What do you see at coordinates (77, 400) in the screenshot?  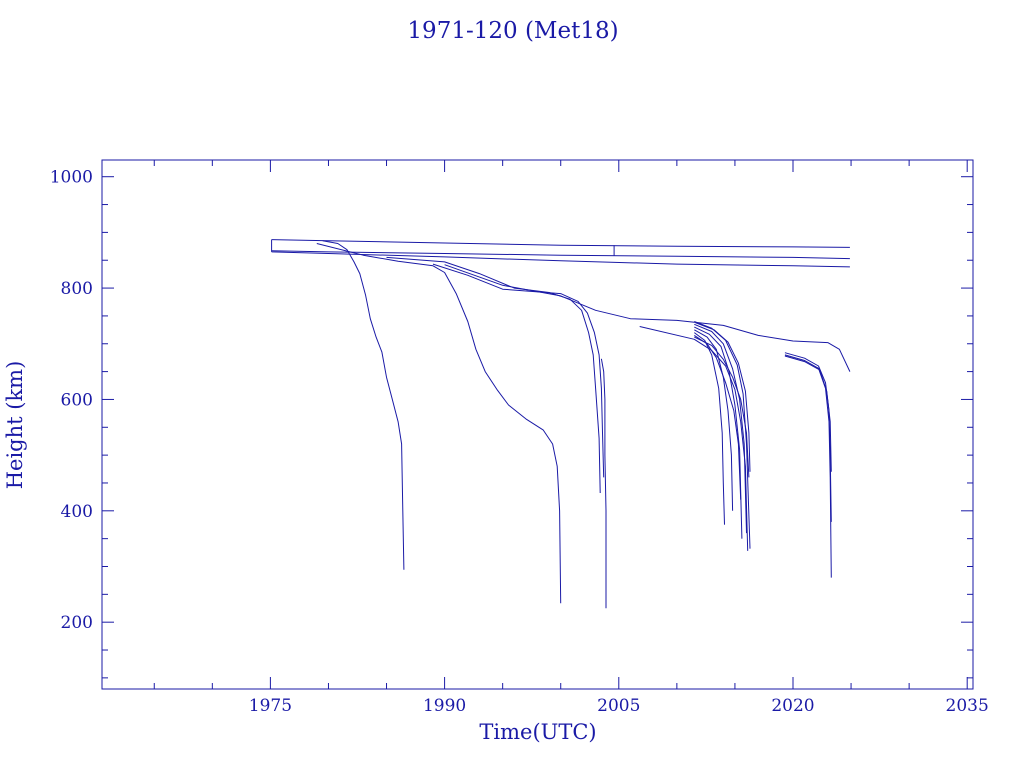 I see `y-tick-label: 600` at bounding box center [77, 400].